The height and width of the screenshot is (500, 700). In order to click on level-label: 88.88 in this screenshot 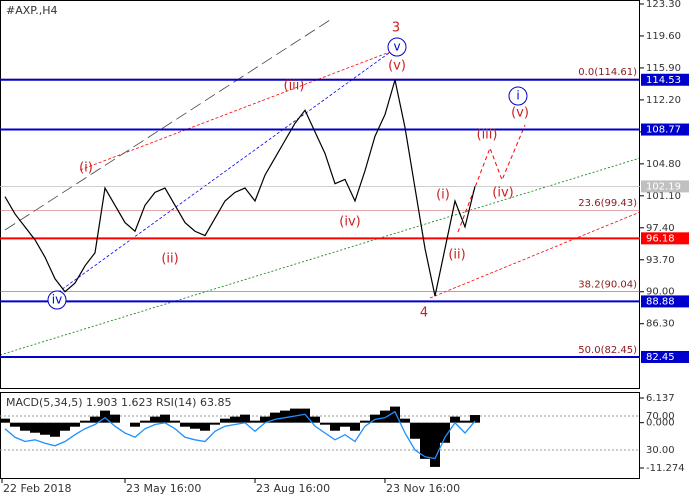, I will do `click(660, 301)`.